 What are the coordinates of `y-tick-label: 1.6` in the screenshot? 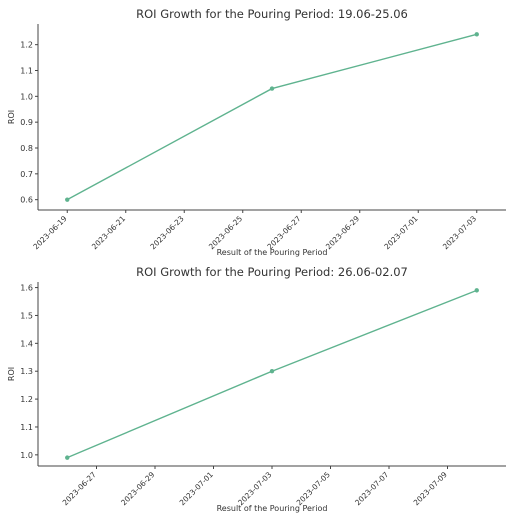 It's located at (26, 288).